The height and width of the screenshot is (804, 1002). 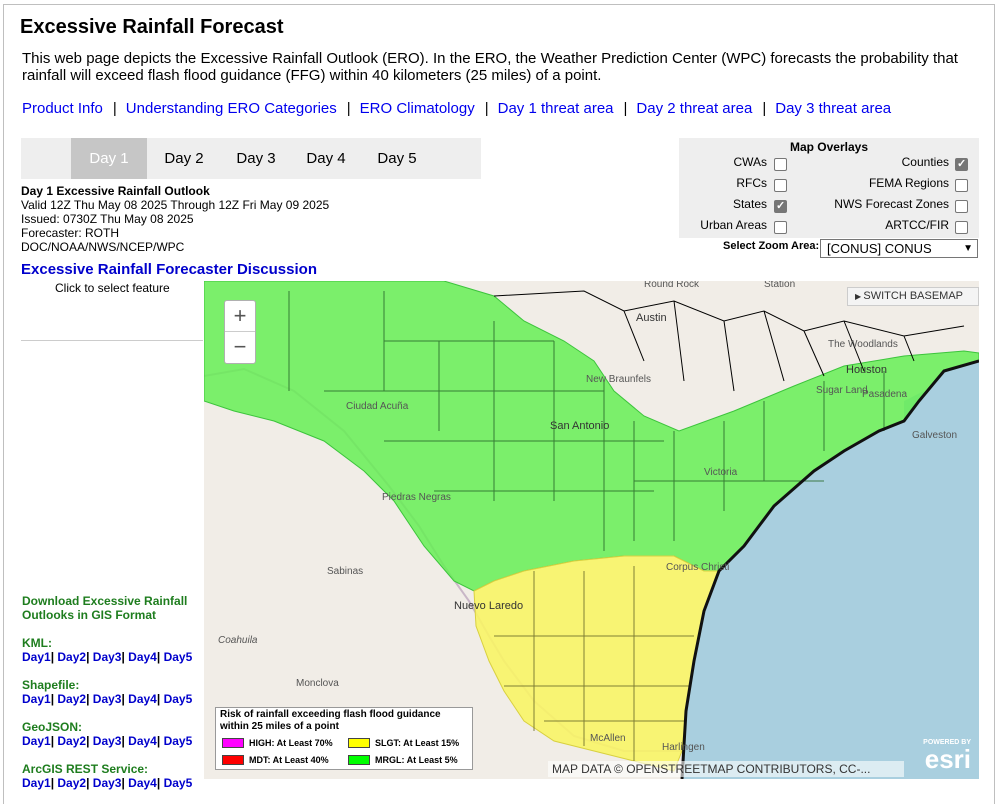 What do you see at coordinates (694, 108) in the screenshot?
I see `link-day2-threat: Day 2 threat area` at bounding box center [694, 108].